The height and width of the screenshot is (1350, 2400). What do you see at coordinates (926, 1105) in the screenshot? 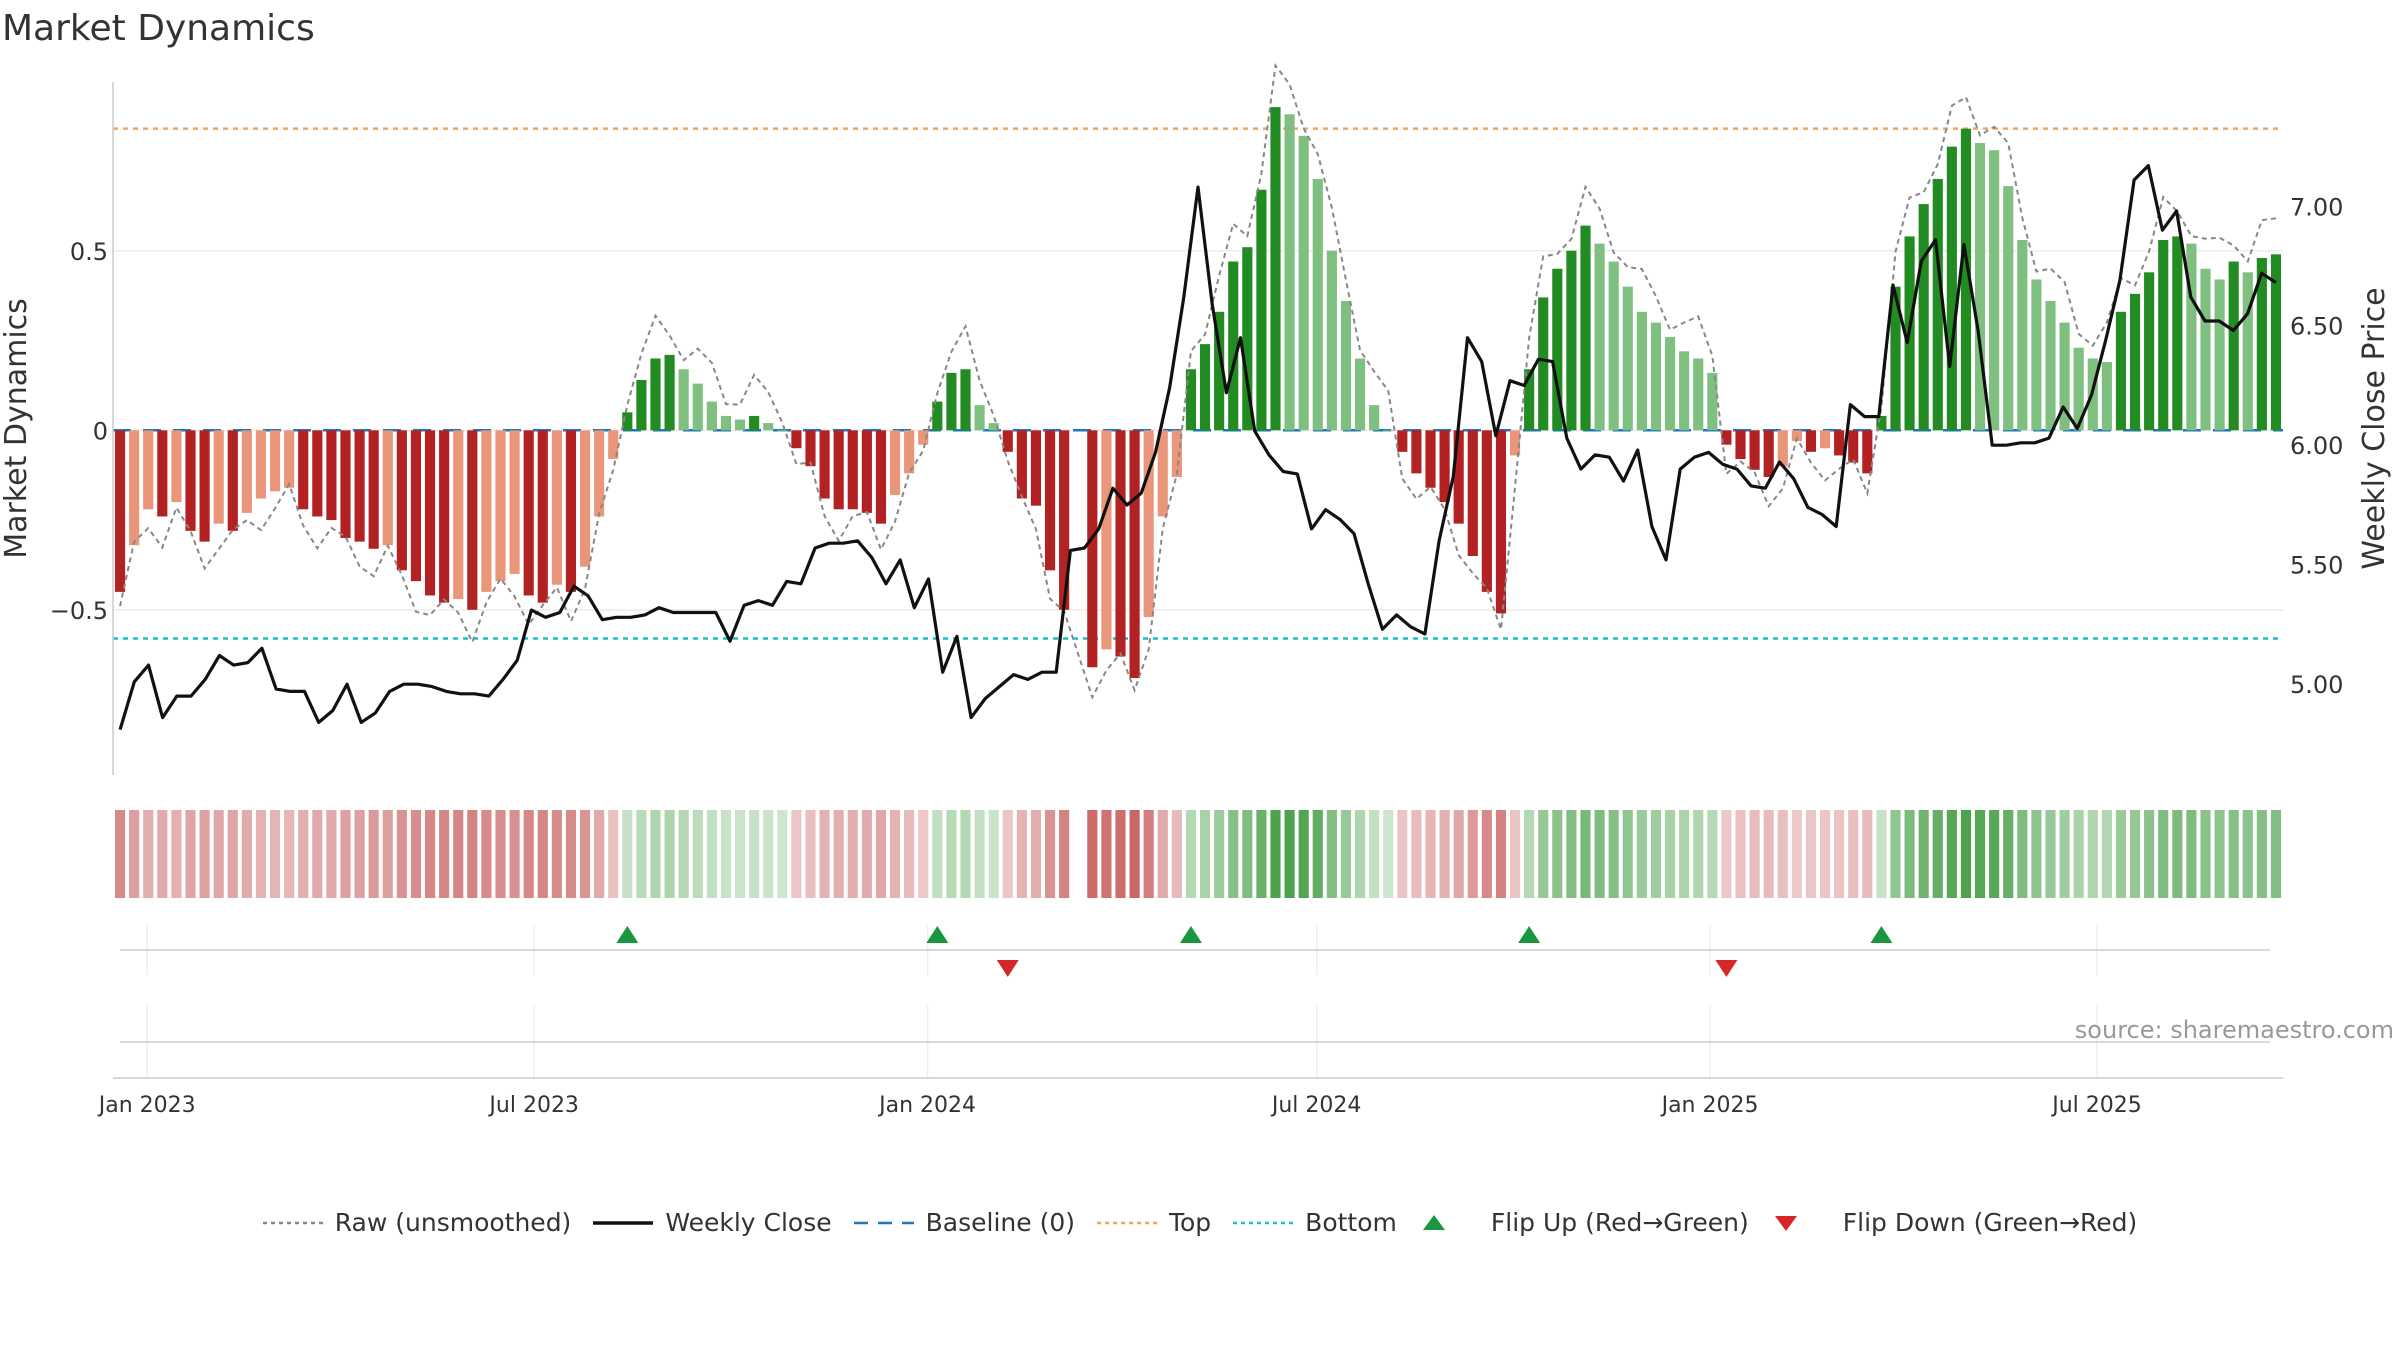
I see `x-tick-label: Jan 2024` at bounding box center [926, 1105].